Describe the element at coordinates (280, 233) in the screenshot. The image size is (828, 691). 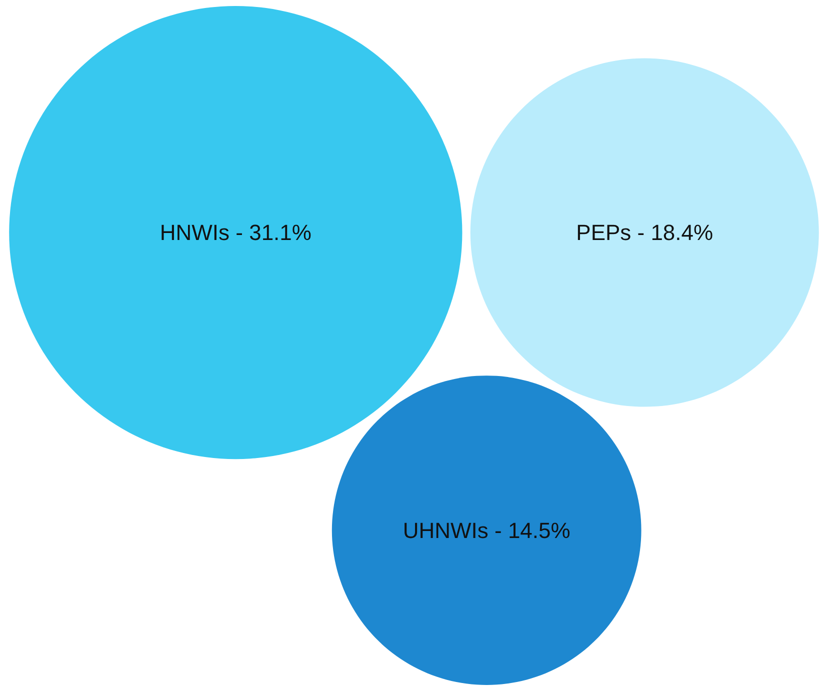
I see `data-label: 31.1%` at that location.